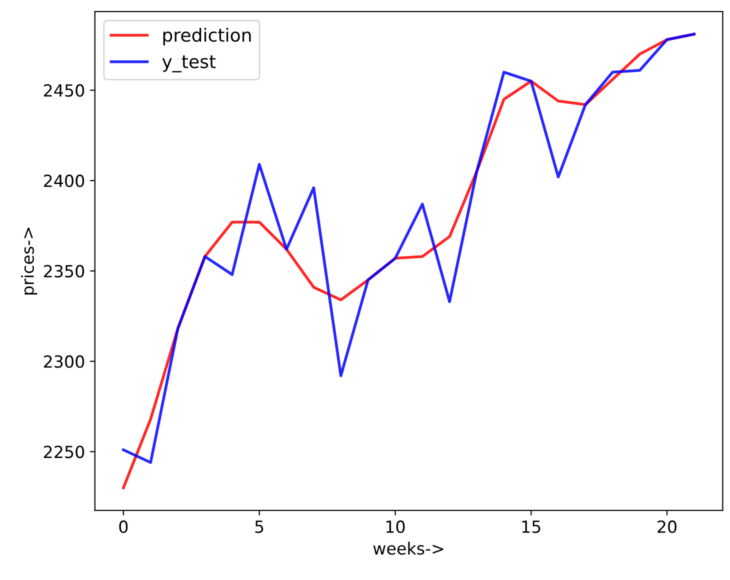 The height and width of the screenshot is (580, 730). I want to click on x-tick-label: 10, so click(395, 527).